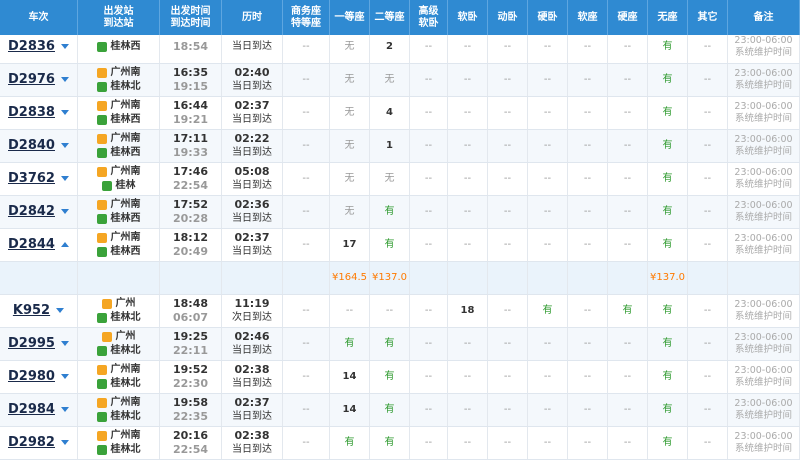 This screenshot has height=470, width=800. Describe the element at coordinates (252, 138) in the screenshot. I see `duration: 02:22` at that location.